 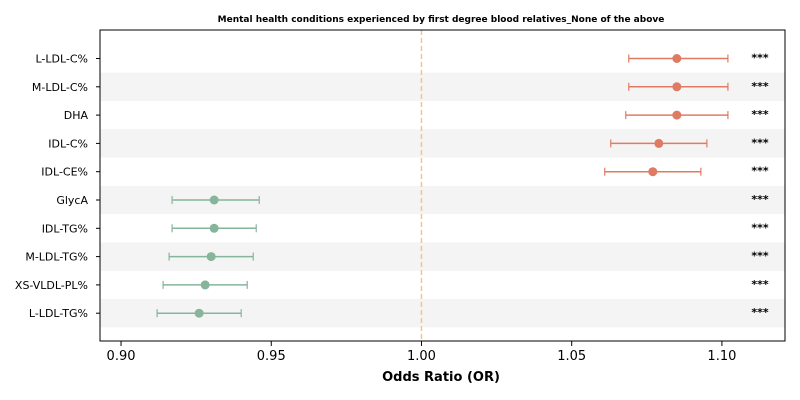 I want to click on forest-row: L-LDL-TG% ***, so click(x=399, y=313).